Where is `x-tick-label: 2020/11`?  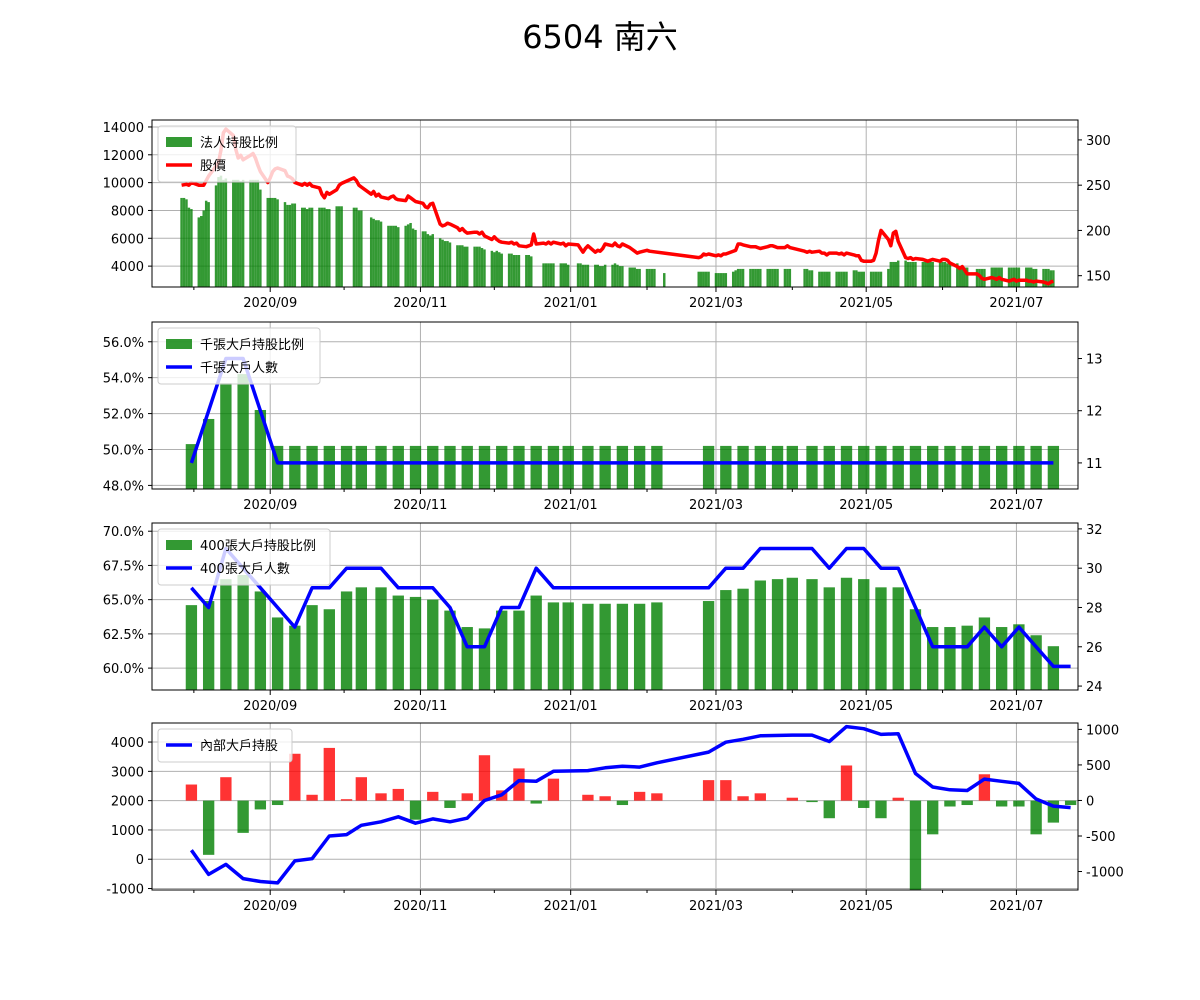 x-tick-label: 2020/11 is located at coordinates (420, 303).